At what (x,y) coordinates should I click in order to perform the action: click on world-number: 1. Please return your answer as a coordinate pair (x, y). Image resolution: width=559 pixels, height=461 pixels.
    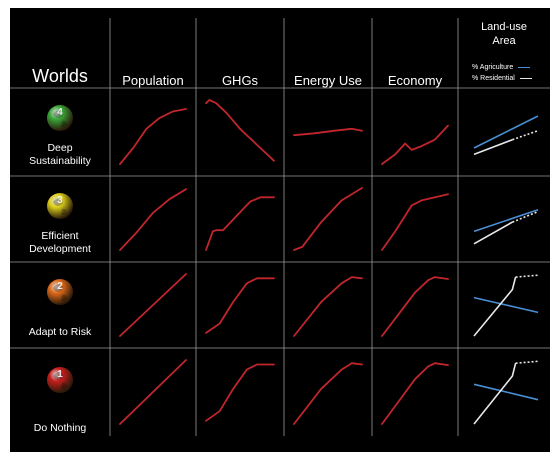
    Looking at the image, I should click on (60, 374).